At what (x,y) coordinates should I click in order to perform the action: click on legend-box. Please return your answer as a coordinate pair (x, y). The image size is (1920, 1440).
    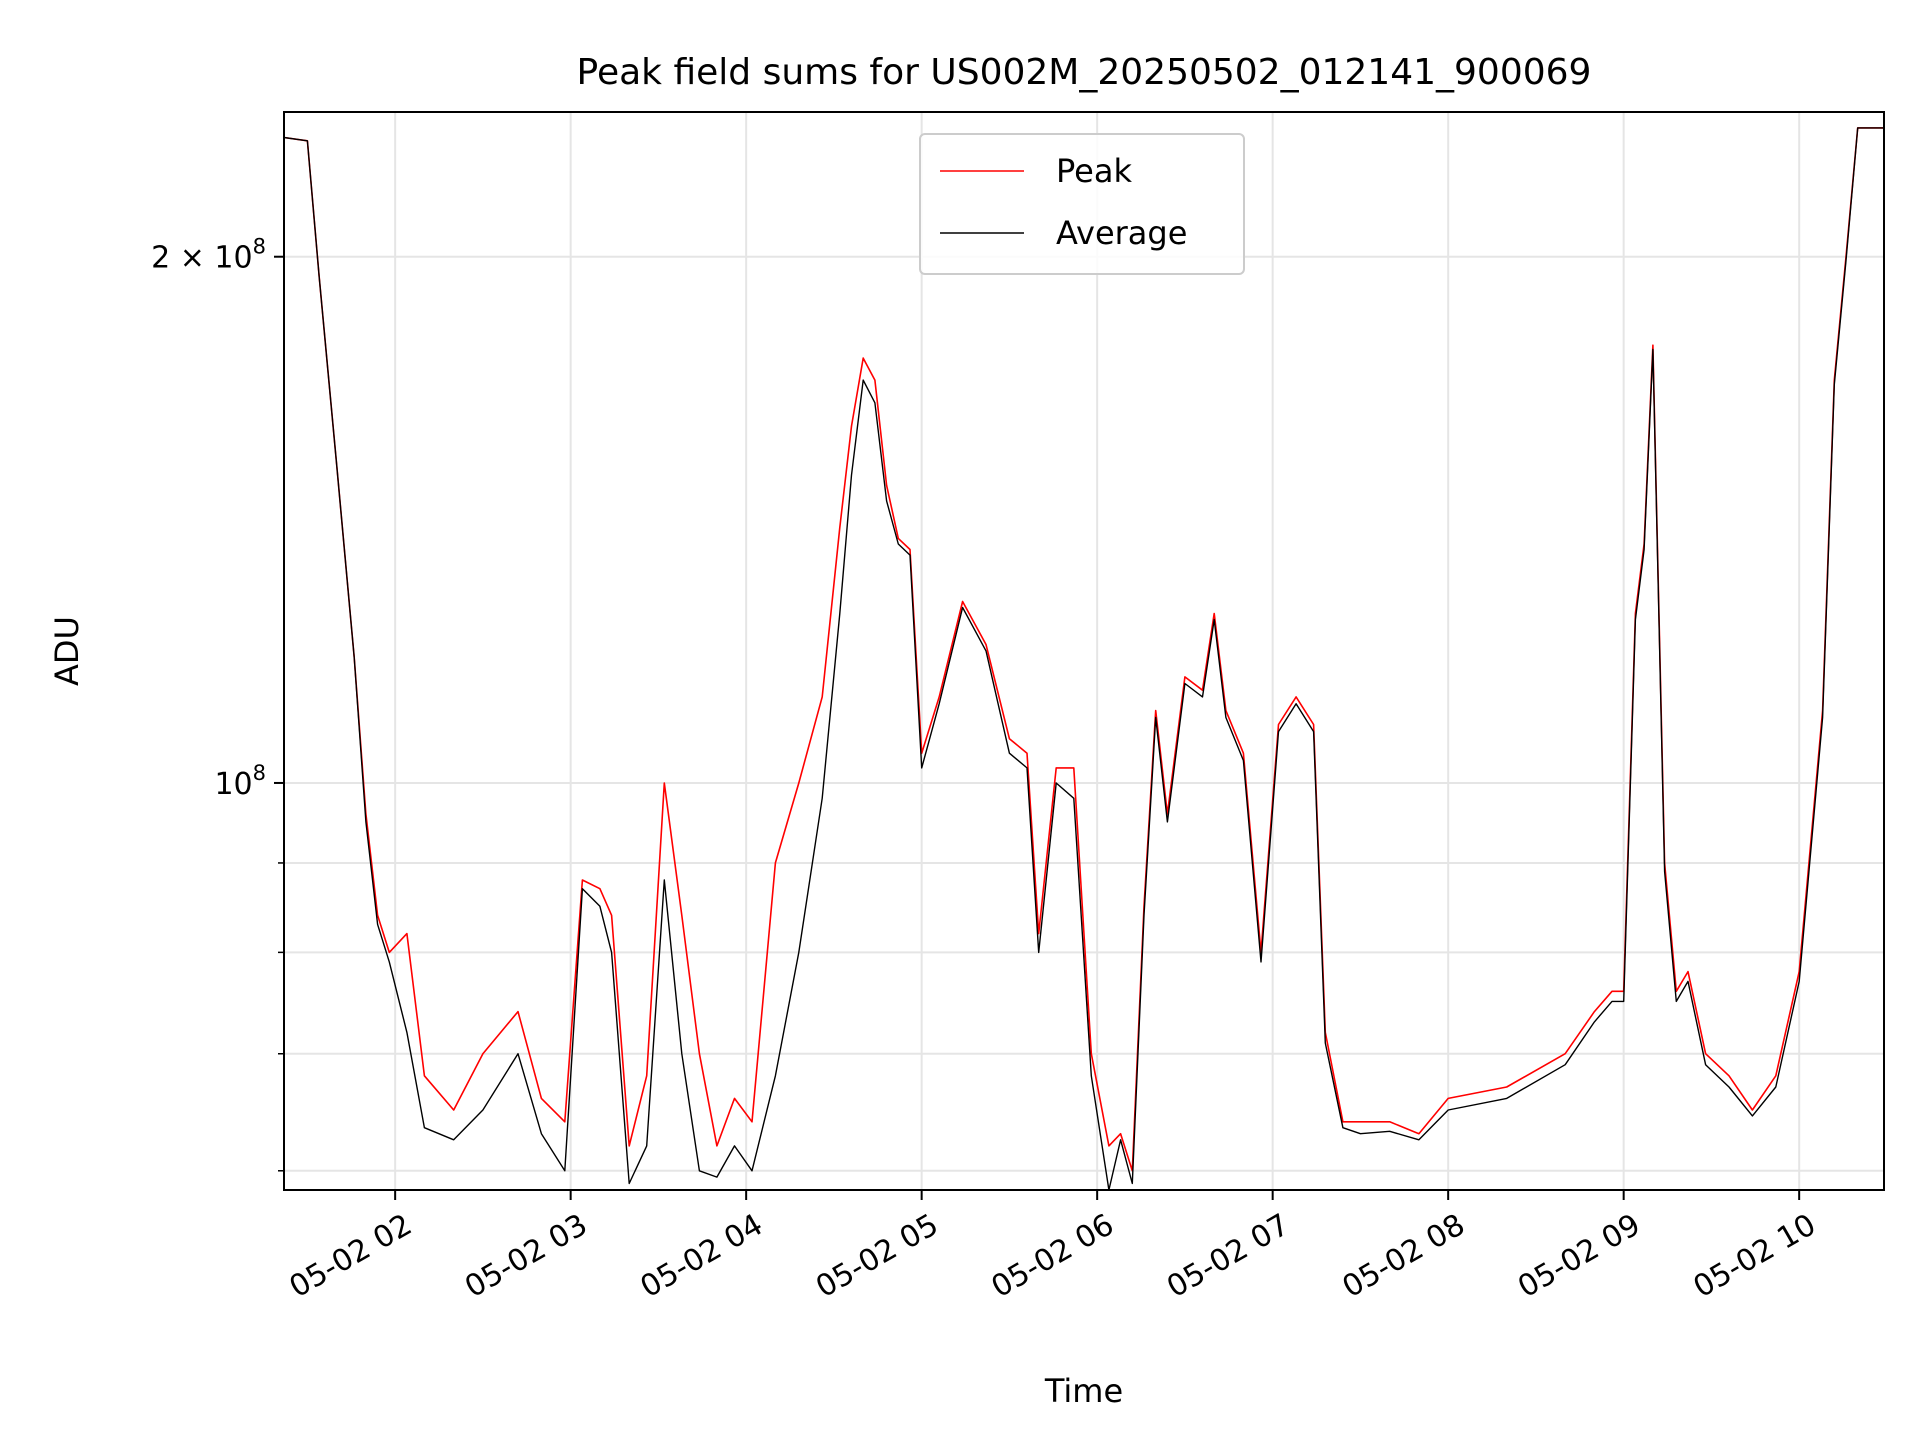
    Looking at the image, I should click on (1082, 204).